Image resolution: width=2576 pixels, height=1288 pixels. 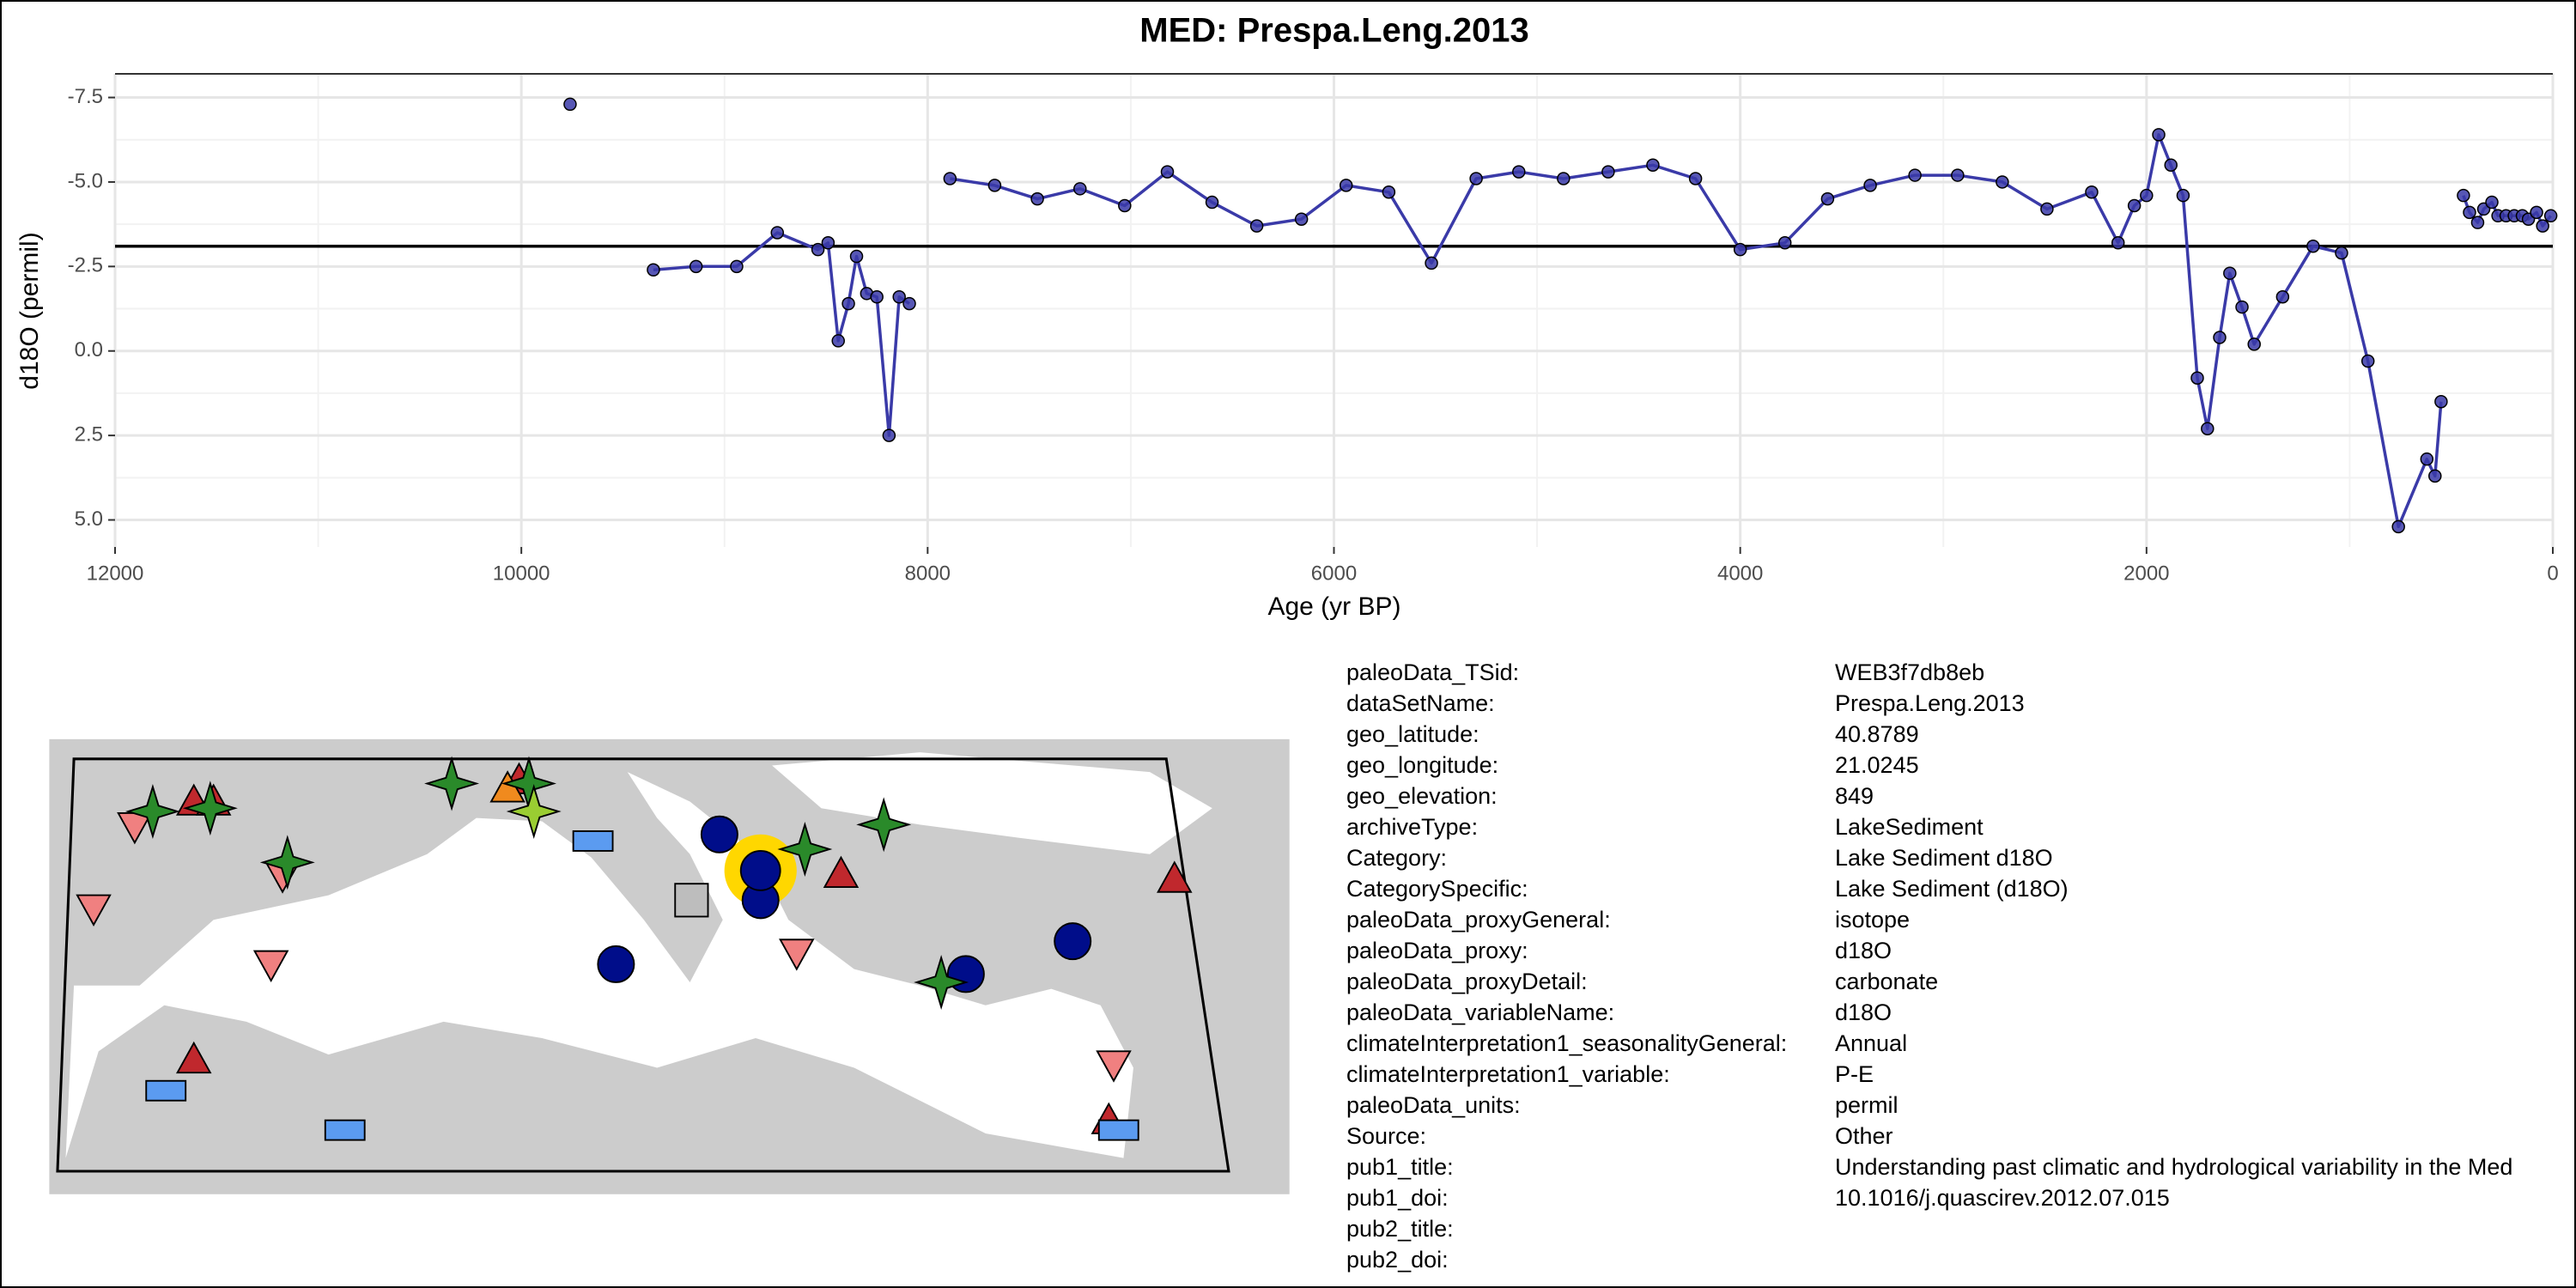 What do you see at coordinates (2003, 1198) in the screenshot?
I see `metadata-value: 10.1016/j.quascirev.2012.07.015` at bounding box center [2003, 1198].